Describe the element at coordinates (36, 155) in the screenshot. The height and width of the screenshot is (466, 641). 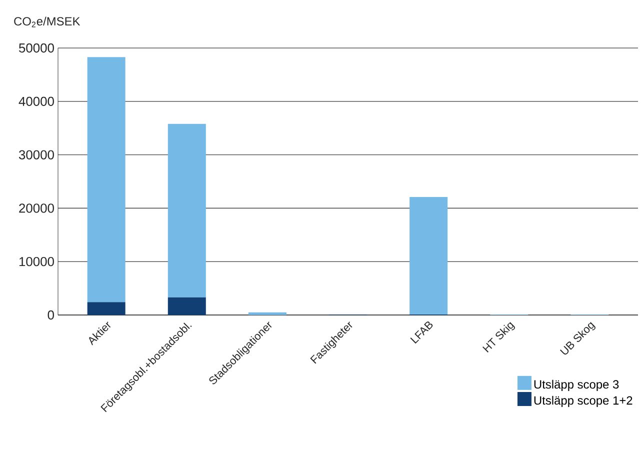
I see `y-tick-label: 30000` at that location.